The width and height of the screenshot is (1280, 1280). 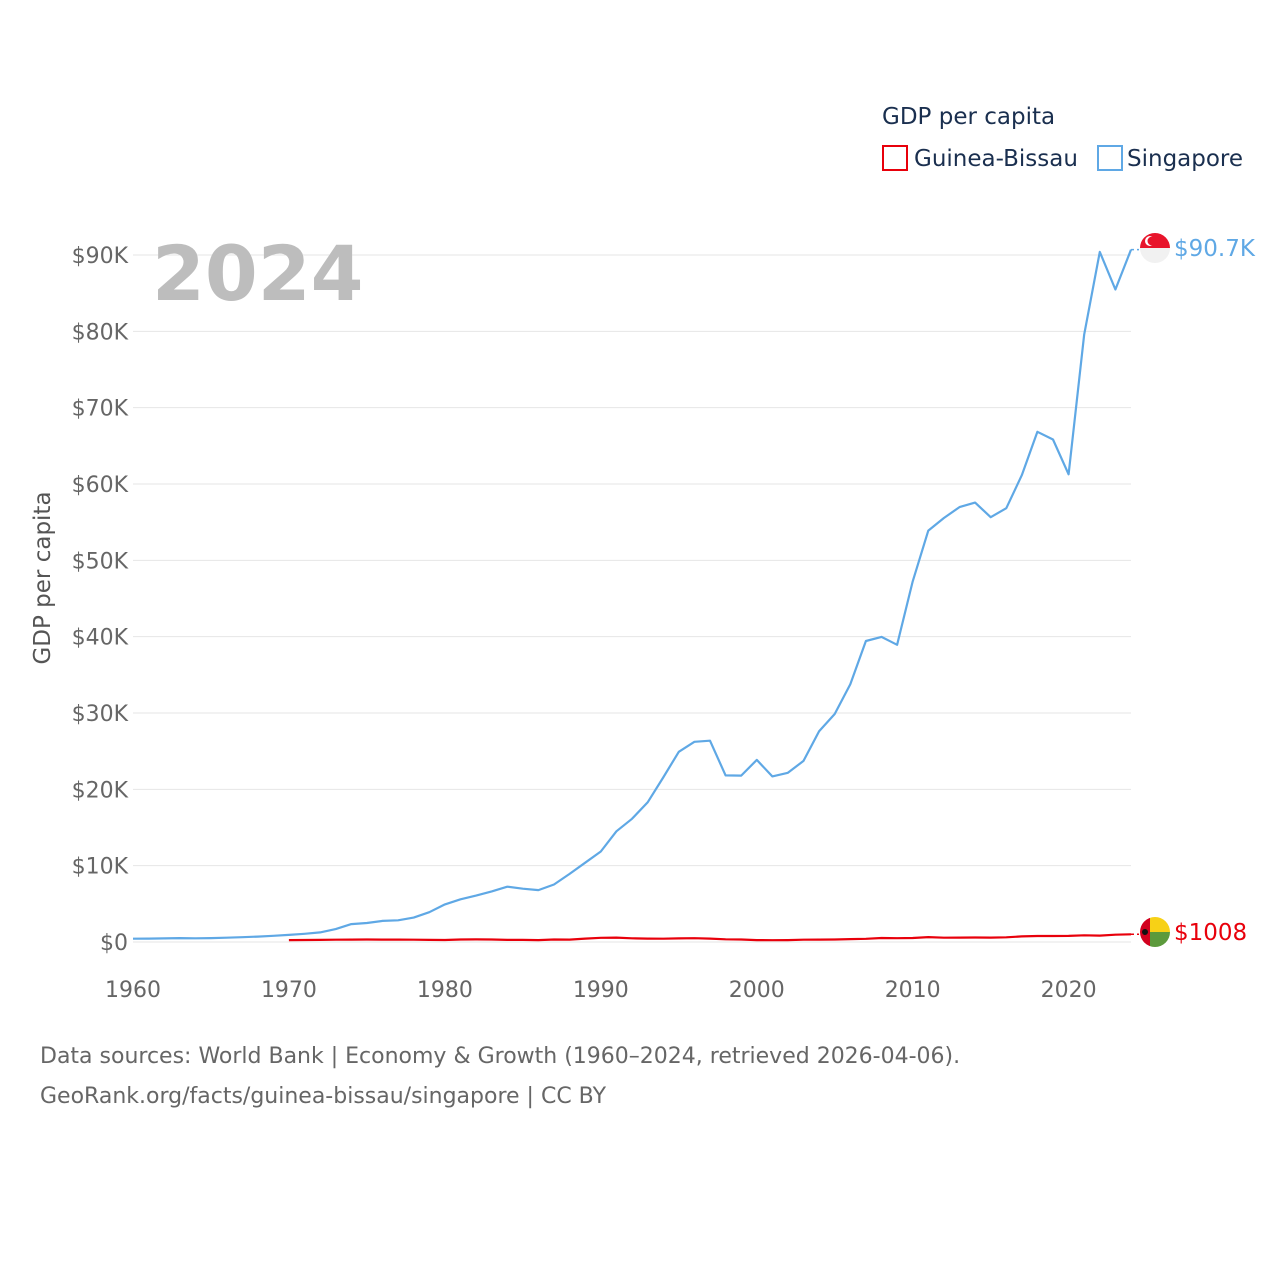 I want to click on y-tick-label: $70K, so click(x=100, y=409).